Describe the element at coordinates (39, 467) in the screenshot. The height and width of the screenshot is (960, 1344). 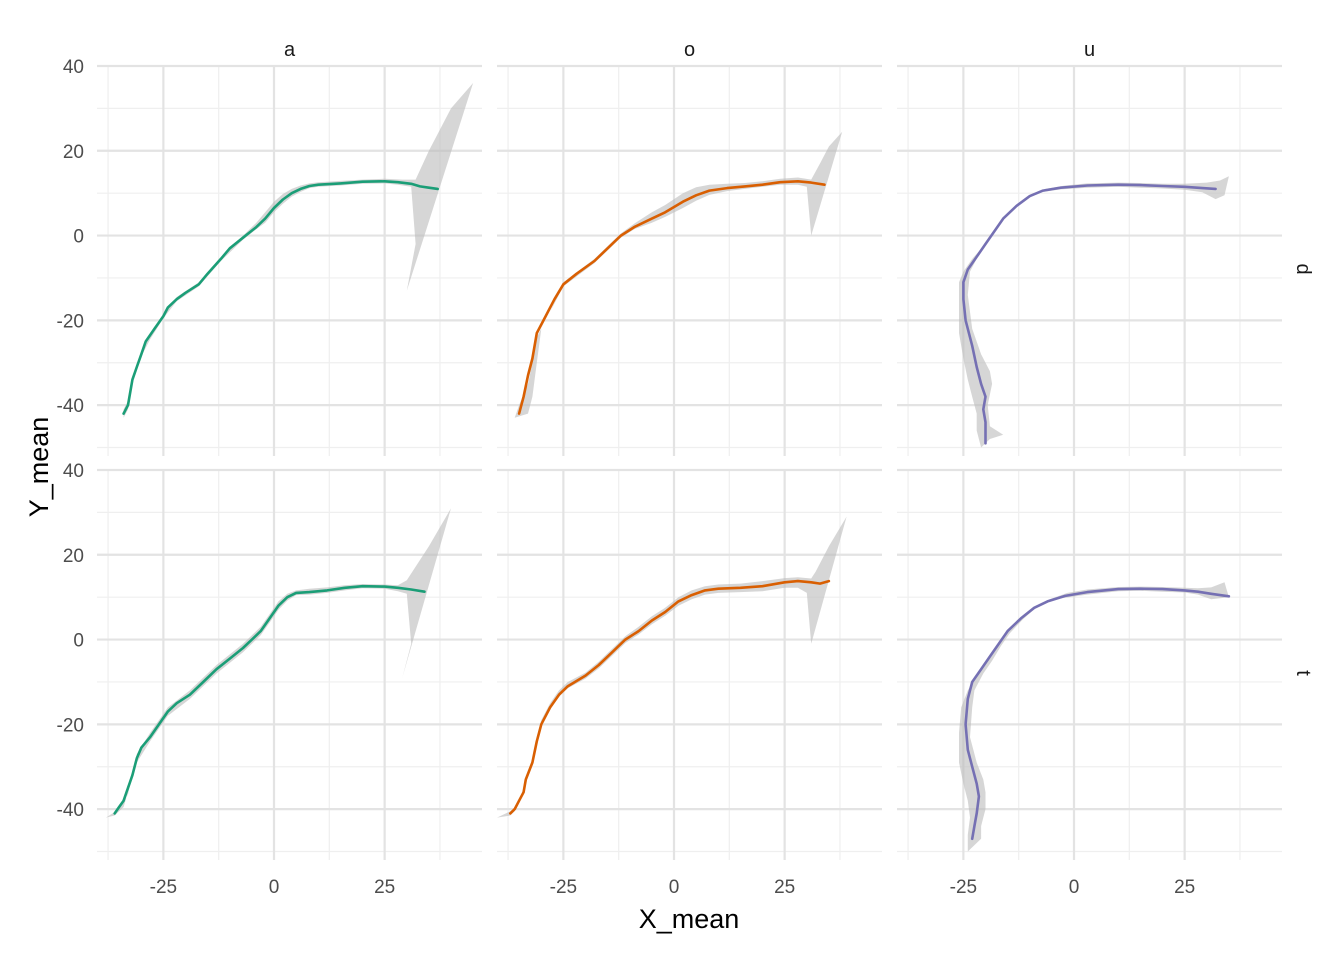
I see `y-axis-title: Y_mean` at that location.